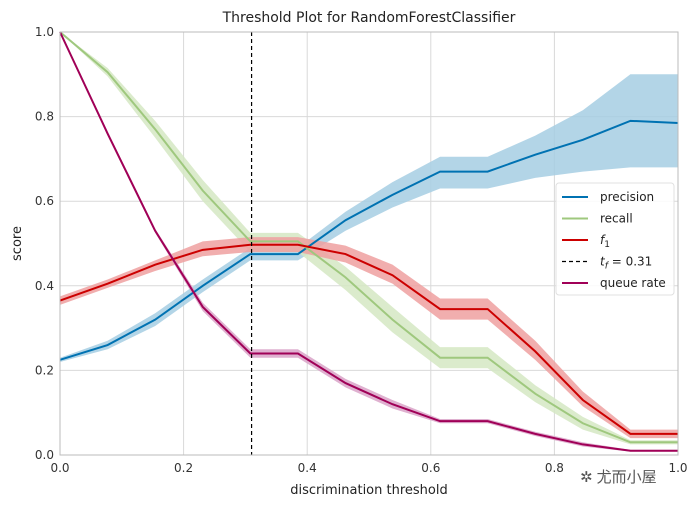 The height and width of the screenshot is (507, 698). What do you see at coordinates (626, 477) in the screenshot?
I see `watermark-text: 尤而小屋` at bounding box center [626, 477].